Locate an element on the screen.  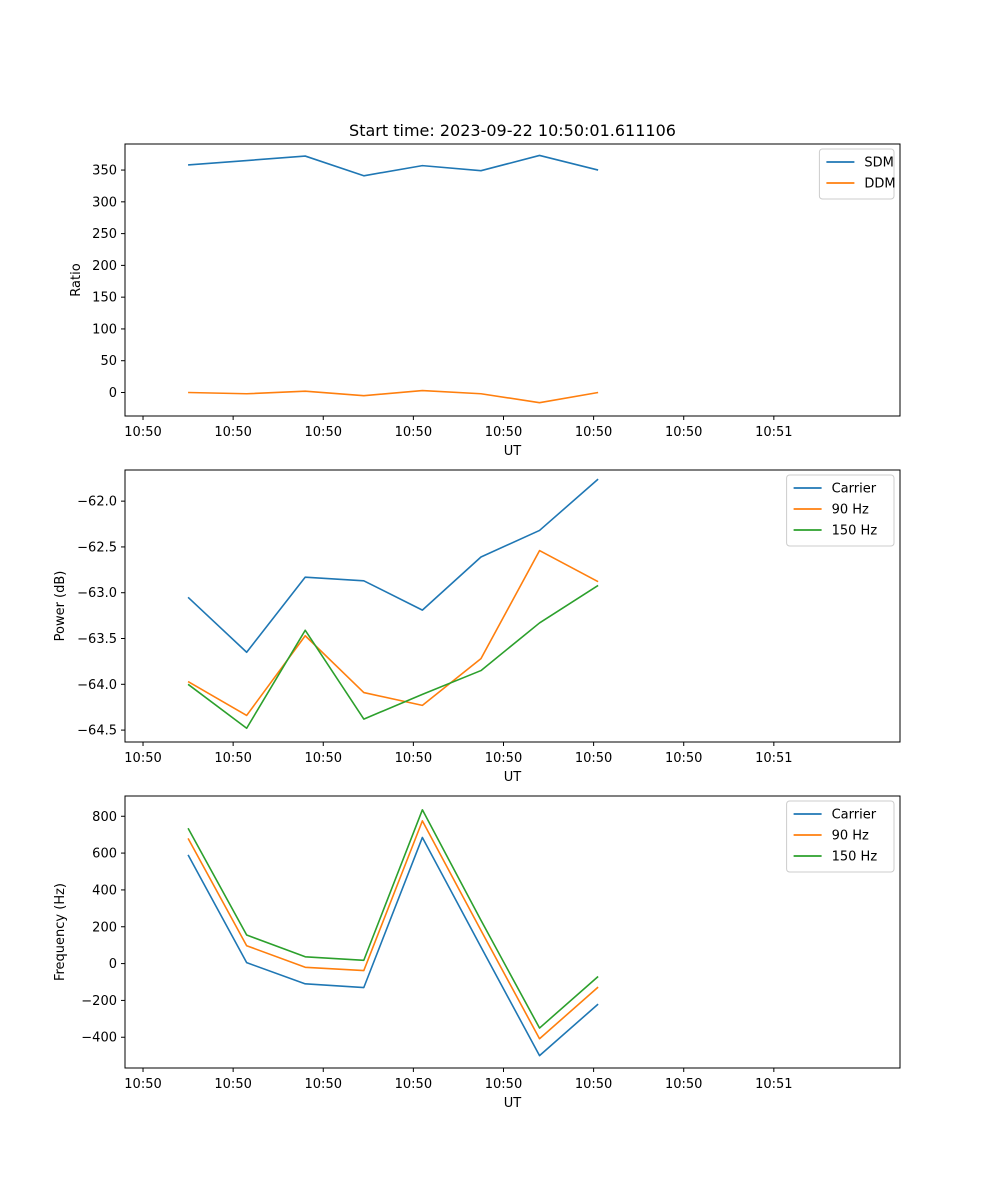
y-tick-label: −62.0 is located at coordinates (97, 502).